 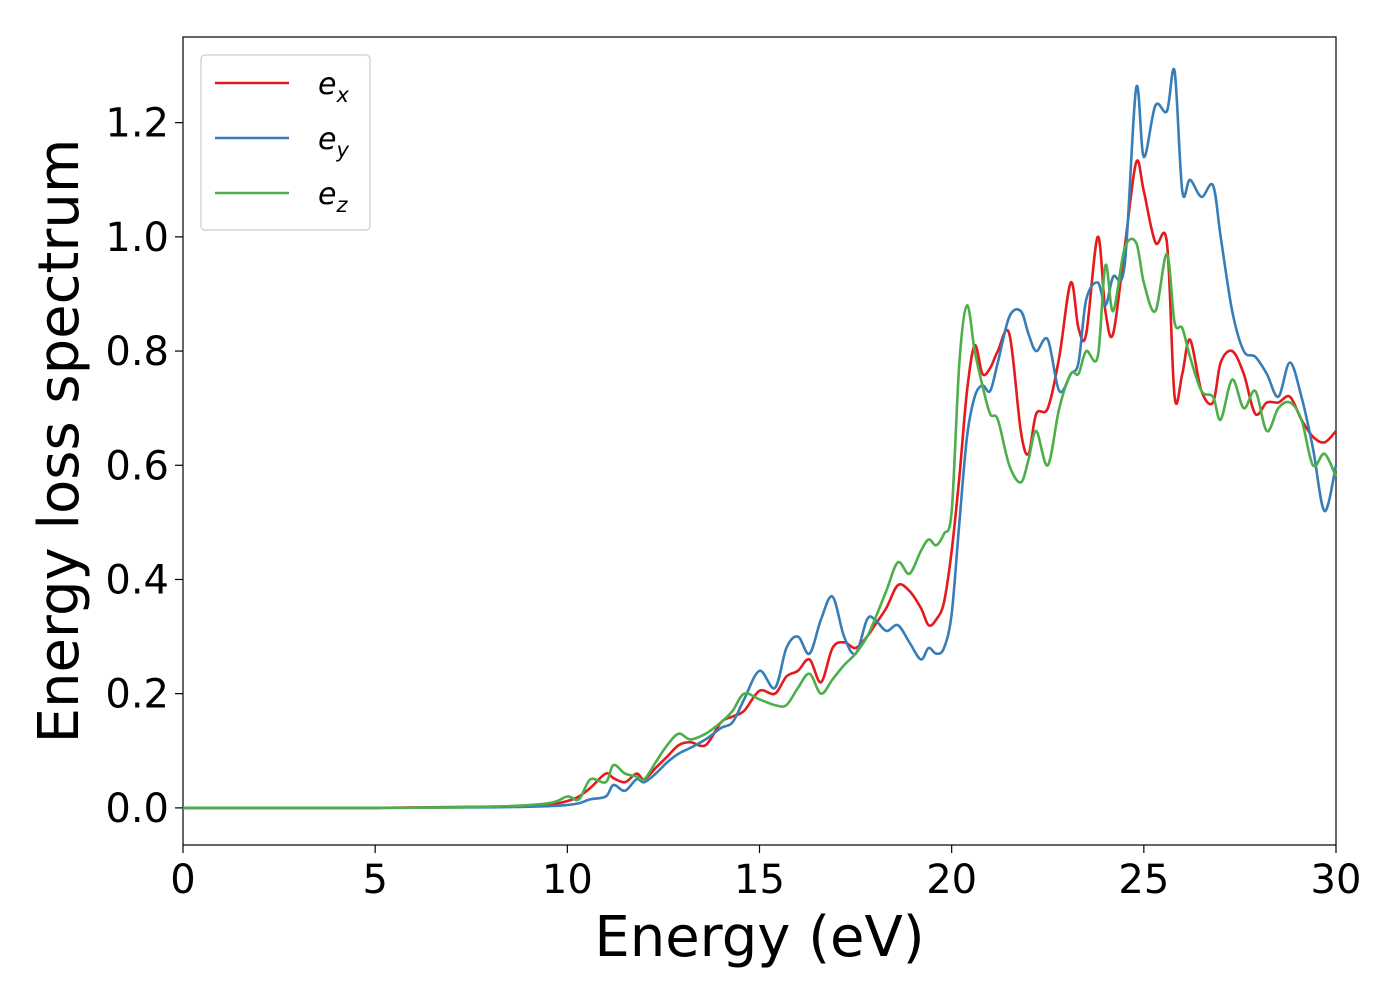 What do you see at coordinates (285, 142) in the screenshot?
I see `legend-box` at bounding box center [285, 142].